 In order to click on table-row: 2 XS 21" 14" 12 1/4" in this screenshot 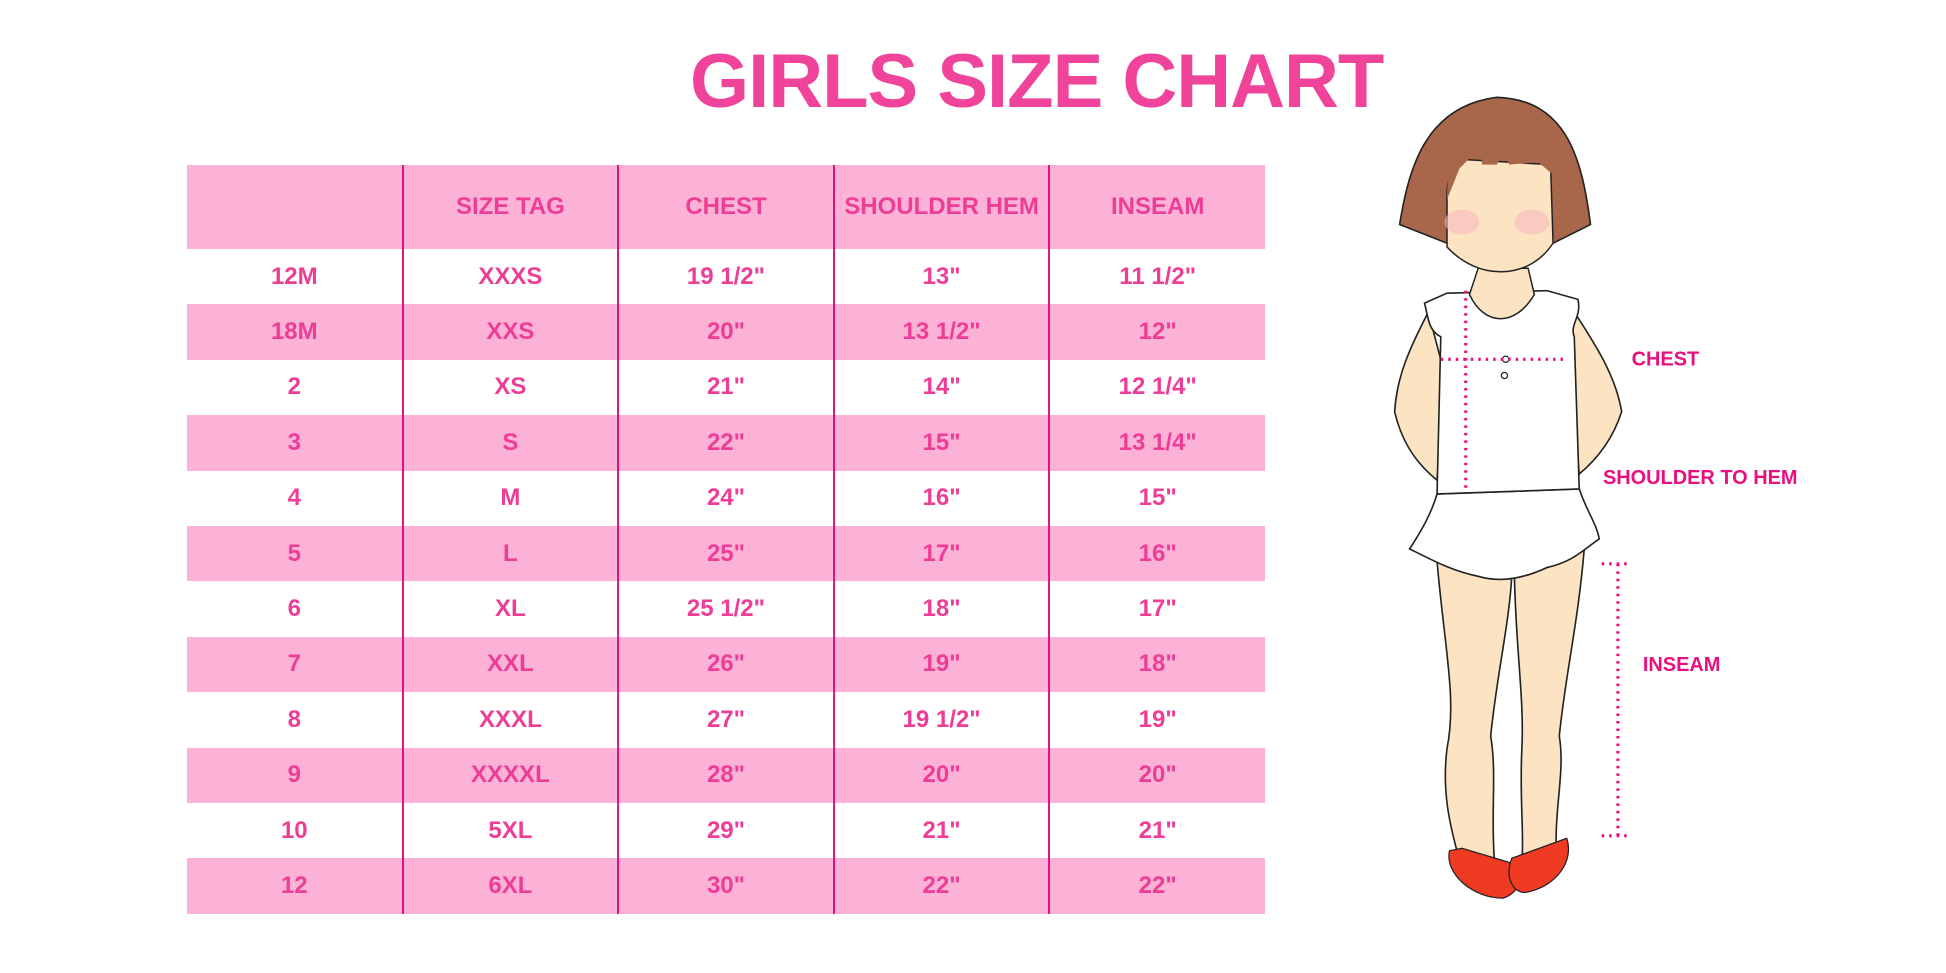, I will do `click(726, 387)`.